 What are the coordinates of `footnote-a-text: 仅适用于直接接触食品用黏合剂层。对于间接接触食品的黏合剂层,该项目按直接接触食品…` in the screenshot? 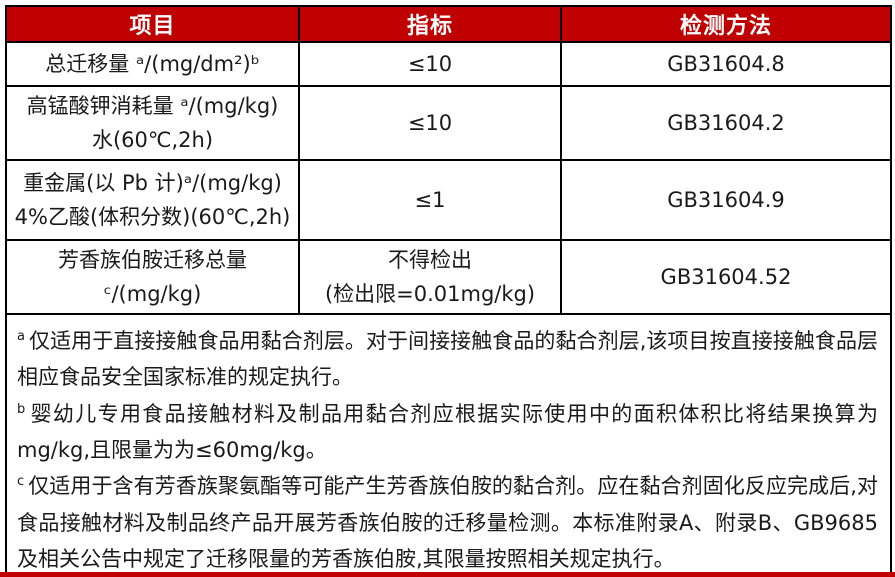 It's located at (447, 359).